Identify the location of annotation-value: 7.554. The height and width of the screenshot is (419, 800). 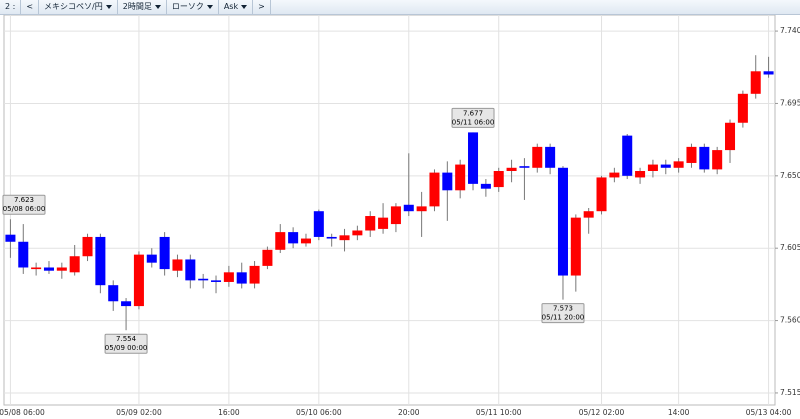
(126, 339).